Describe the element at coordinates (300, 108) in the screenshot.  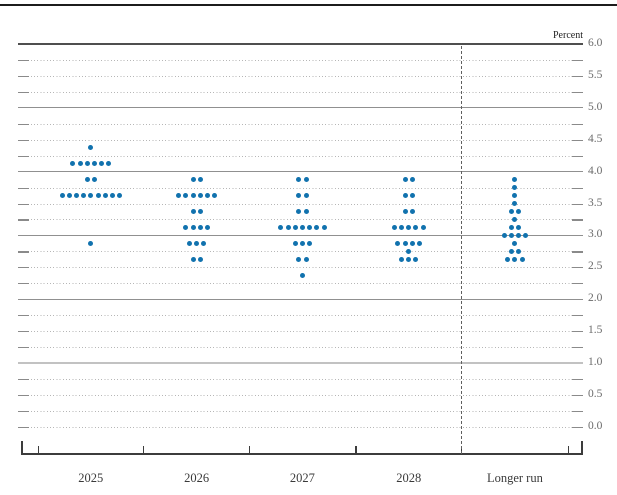
I see `gridline-solid-5.00` at that location.